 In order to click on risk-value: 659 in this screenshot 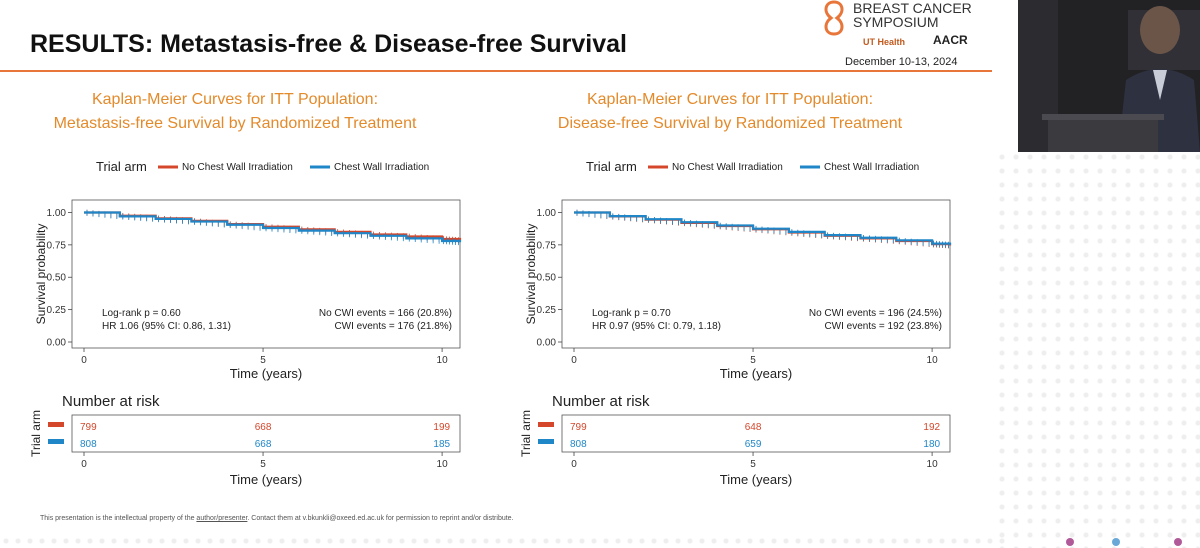, I will do `click(753, 444)`.